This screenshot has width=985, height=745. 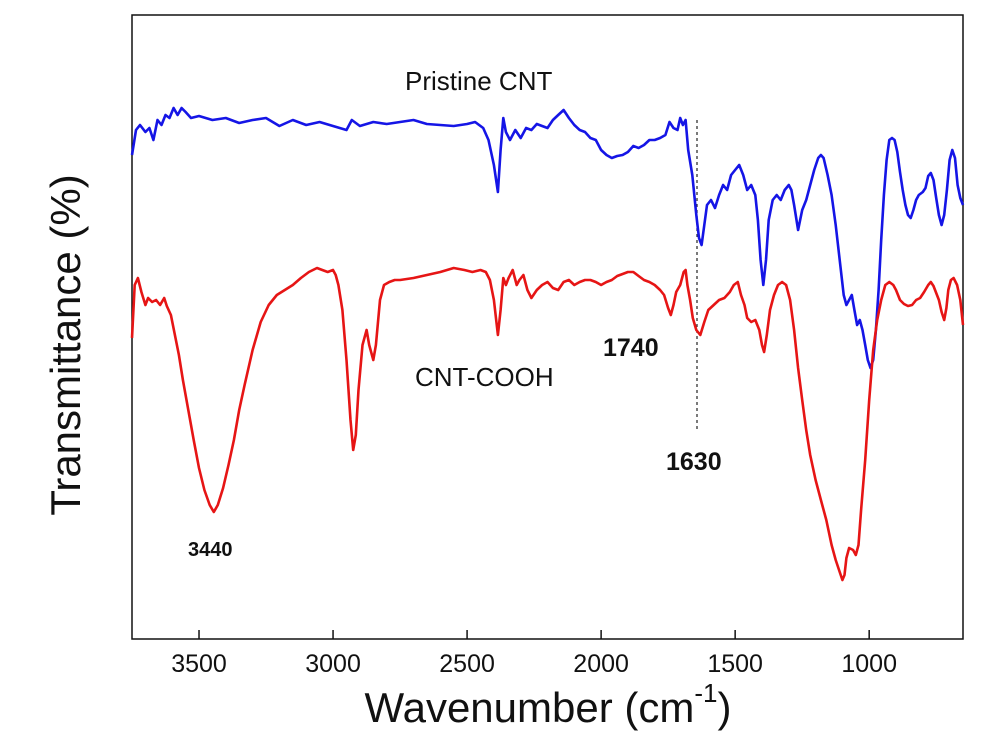 What do you see at coordinates (467, 664) in the screenshot?
I see `x-tick-label-2500: 2500` at bounding box center [467, 664].